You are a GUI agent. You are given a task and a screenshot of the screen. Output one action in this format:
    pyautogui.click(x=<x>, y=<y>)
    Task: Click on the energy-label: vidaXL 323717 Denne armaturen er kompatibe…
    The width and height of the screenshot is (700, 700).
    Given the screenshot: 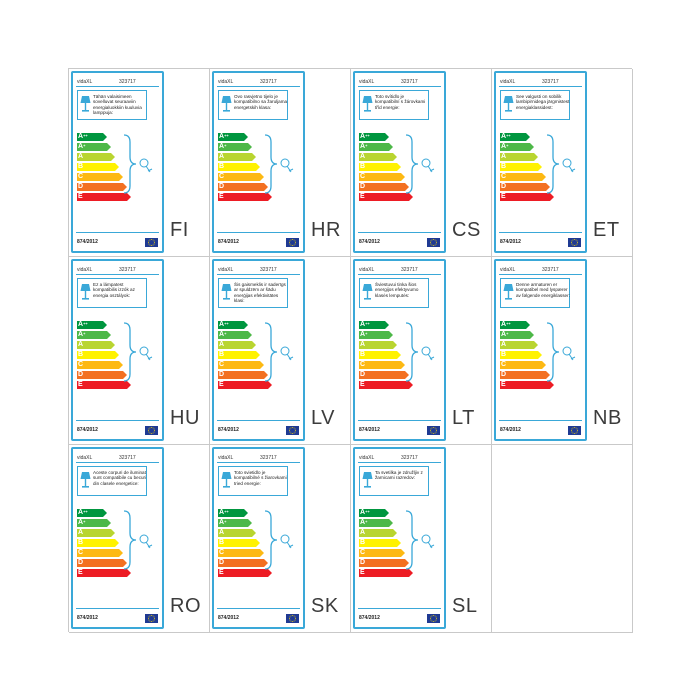 What is the action you would take?
    pyautogui.click(x=540, y=350)
    